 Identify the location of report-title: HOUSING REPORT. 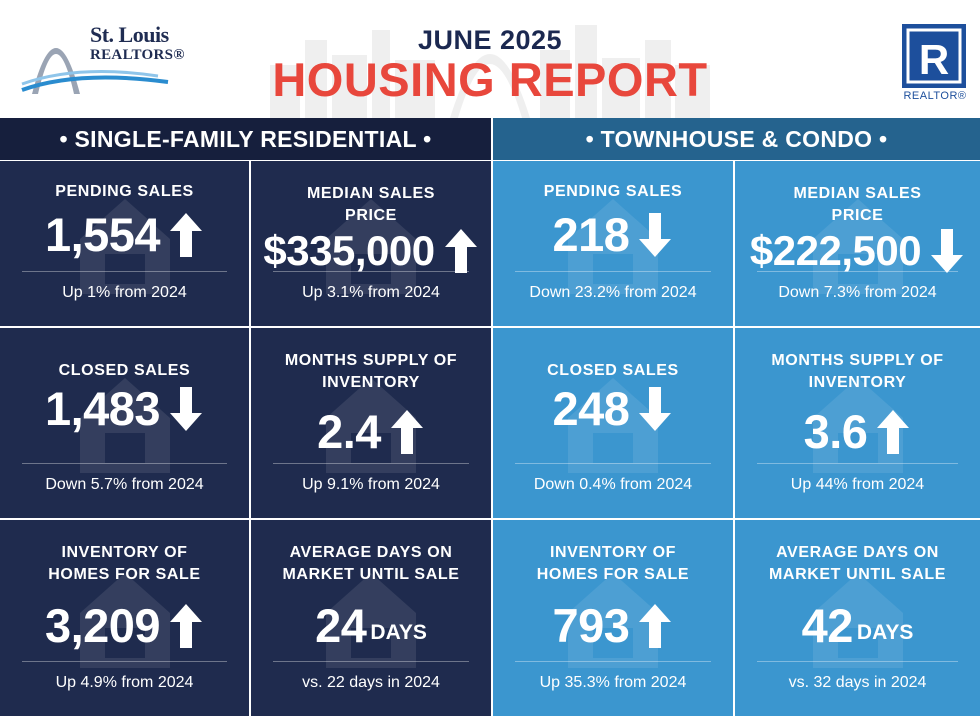
(490, 79).